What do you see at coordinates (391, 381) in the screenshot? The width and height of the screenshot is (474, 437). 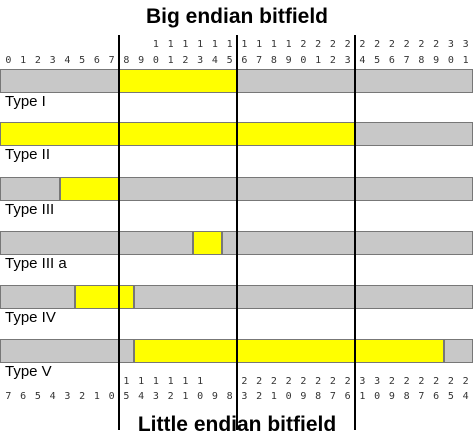 I see `little-endian-tens-digit-26: 2` at bounding box center [391, 381].